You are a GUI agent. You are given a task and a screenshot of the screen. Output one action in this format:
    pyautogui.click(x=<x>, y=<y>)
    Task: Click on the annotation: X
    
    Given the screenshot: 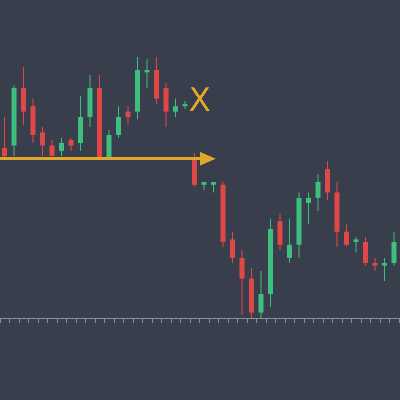 What is the action you would take?
    pyautogui.click(x=200, y=100)
    